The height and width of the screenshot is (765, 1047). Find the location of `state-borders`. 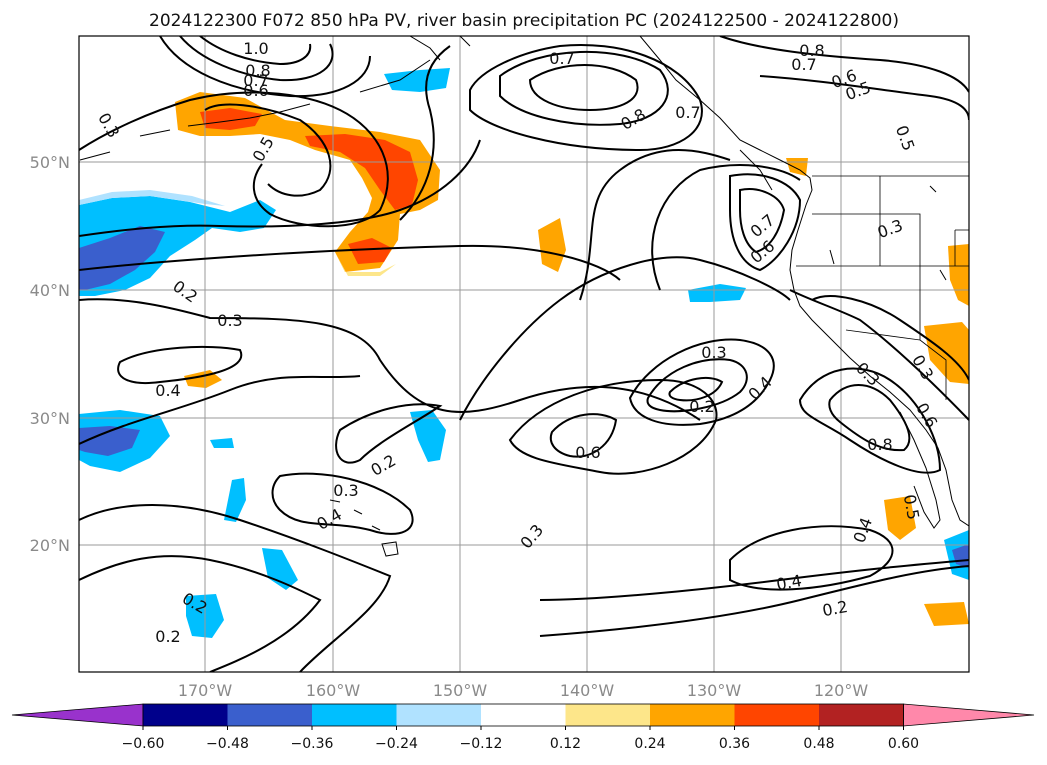

state-borders is located at coordinates (882, 288).